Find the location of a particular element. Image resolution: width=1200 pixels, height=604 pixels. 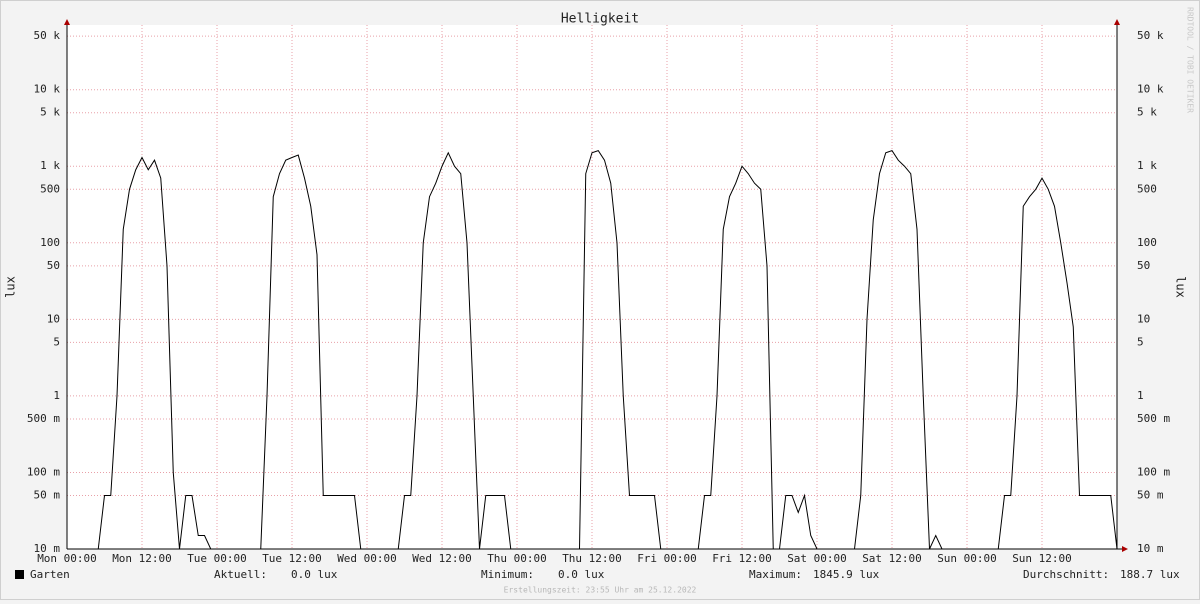

y2-tick-label: 100 is located at coordinates (1147, 242).